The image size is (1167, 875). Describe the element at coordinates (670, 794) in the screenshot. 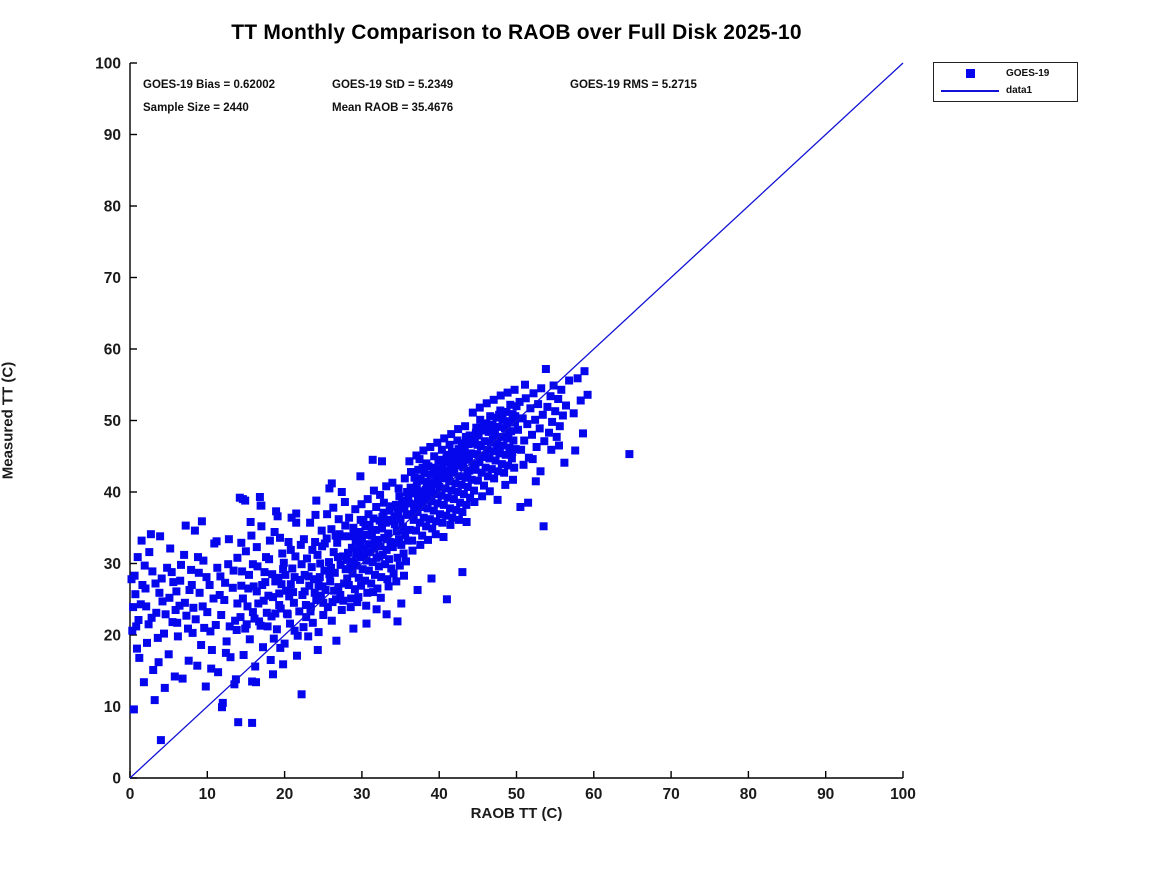

I see `x-tick-label: 70` at that location.